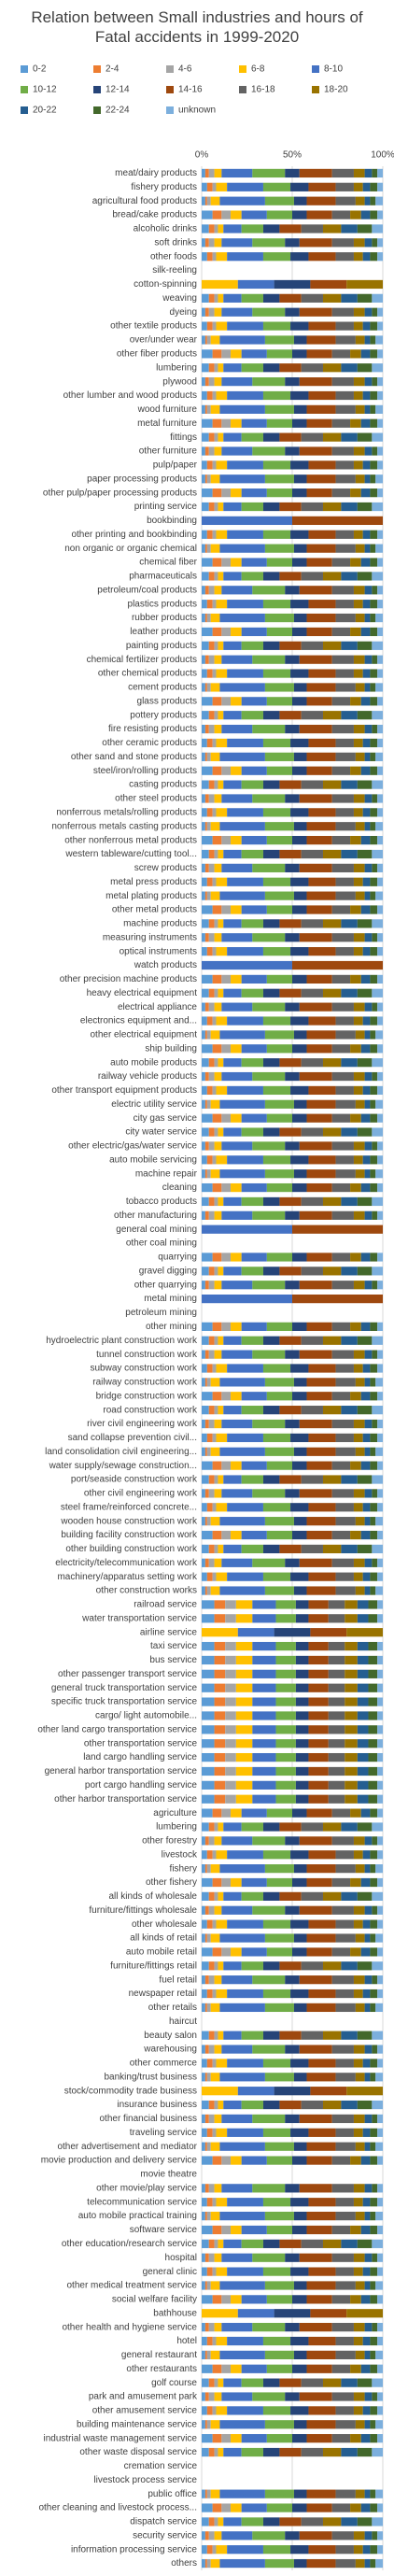 The width and height of the screenshot is (394, 2576). I want to click on y-tick-label: warehousing, so click(170, 2050).